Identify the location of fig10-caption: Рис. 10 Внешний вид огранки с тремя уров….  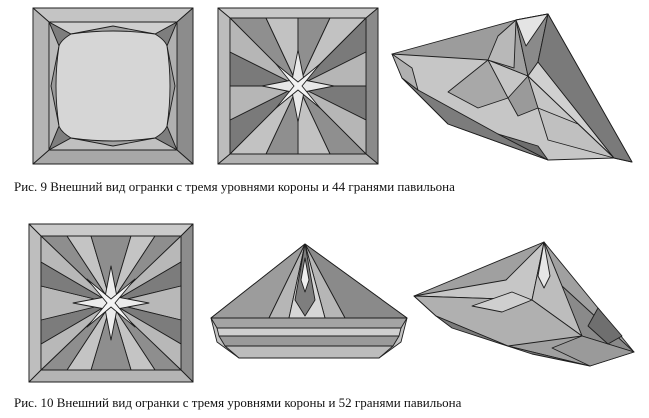
(238, 402).